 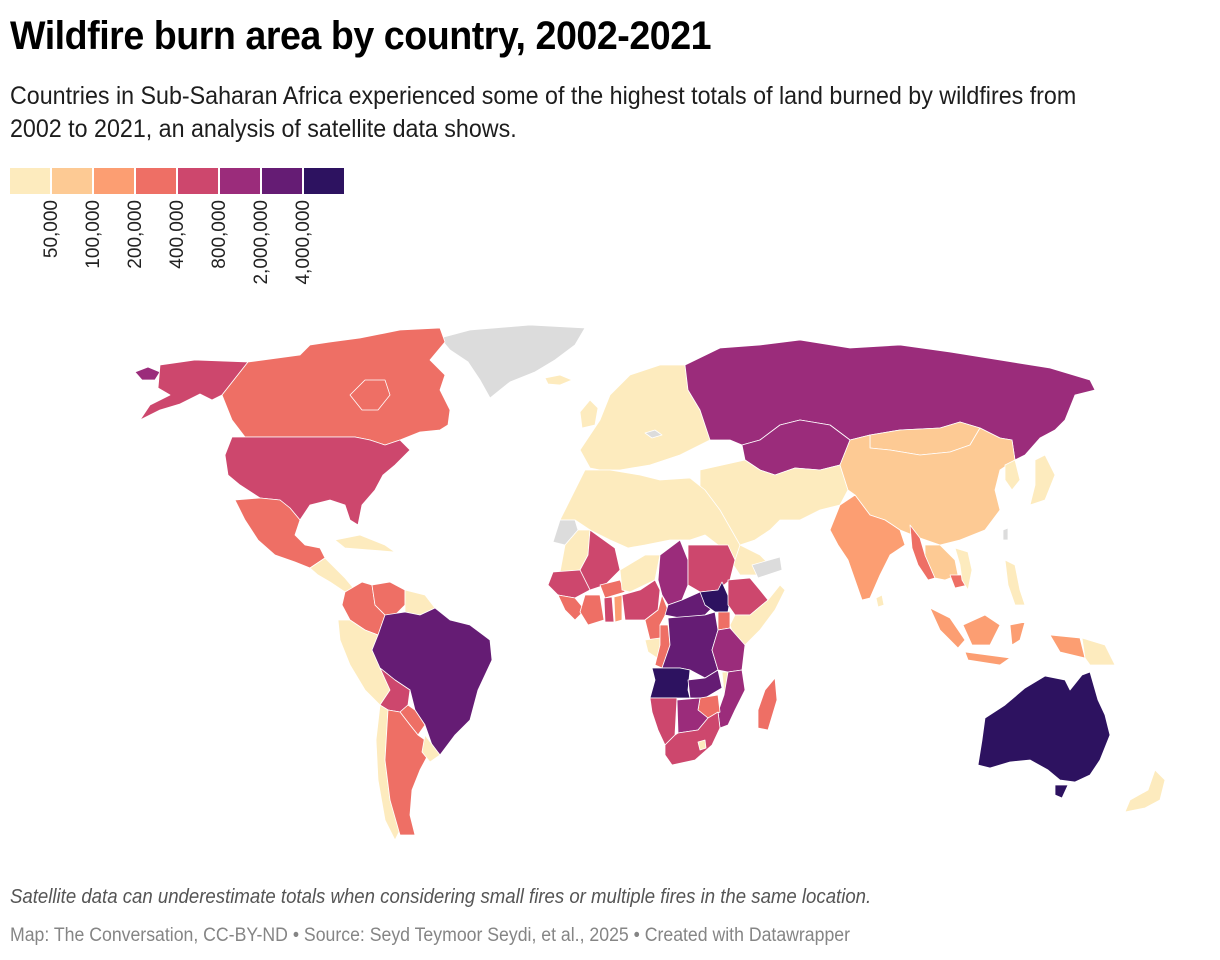 What do you see at coordinates (431, 748) in the screenshot?
I see `country-uruguay` at bounding box center [431, 748].